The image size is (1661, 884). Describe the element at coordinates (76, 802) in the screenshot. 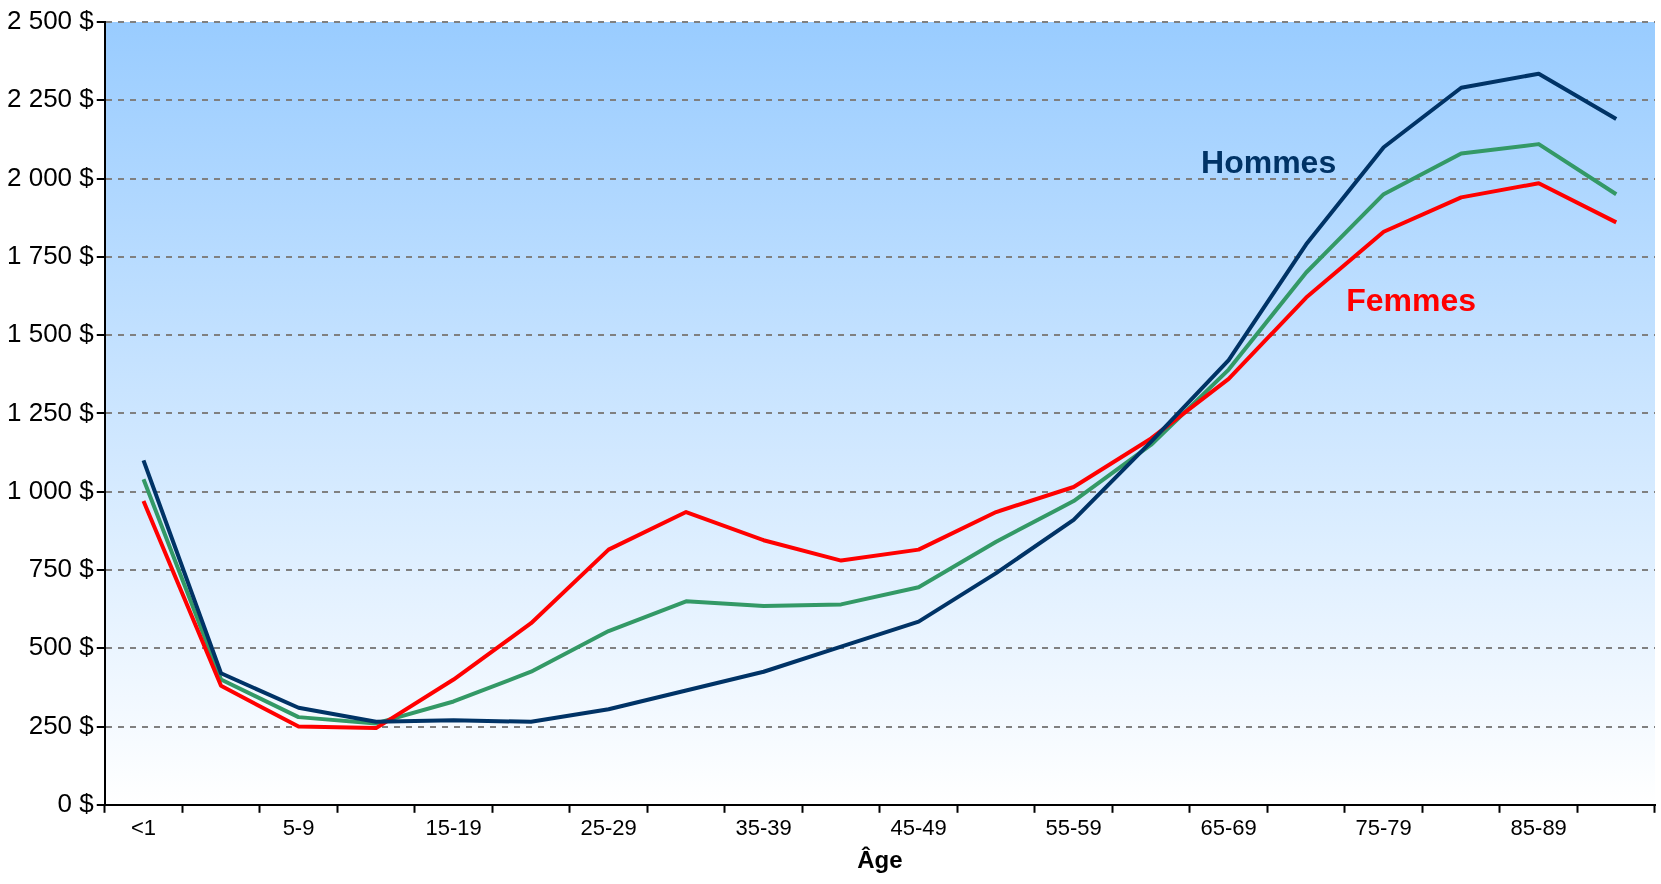

I see `y-tick-label: 0 $` at that location.